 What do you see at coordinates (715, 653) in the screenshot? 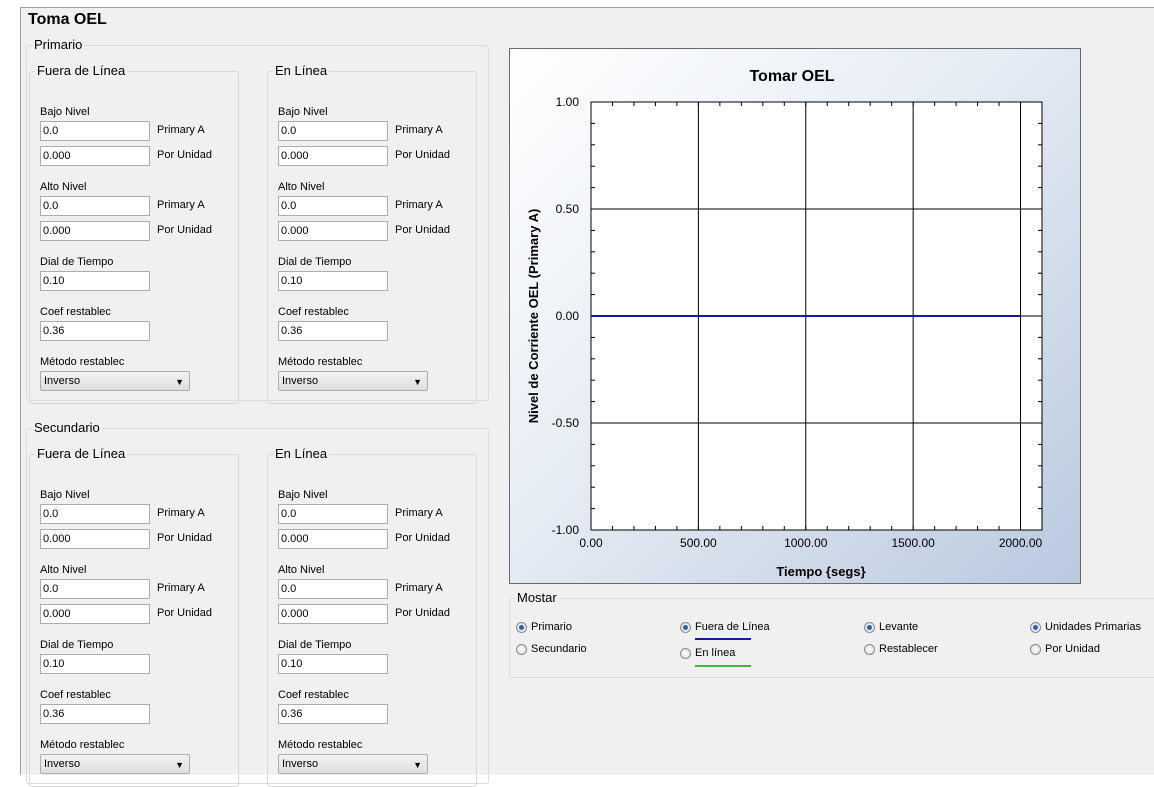
I see `radio-label: En línea` at bounding box center [715, 653].